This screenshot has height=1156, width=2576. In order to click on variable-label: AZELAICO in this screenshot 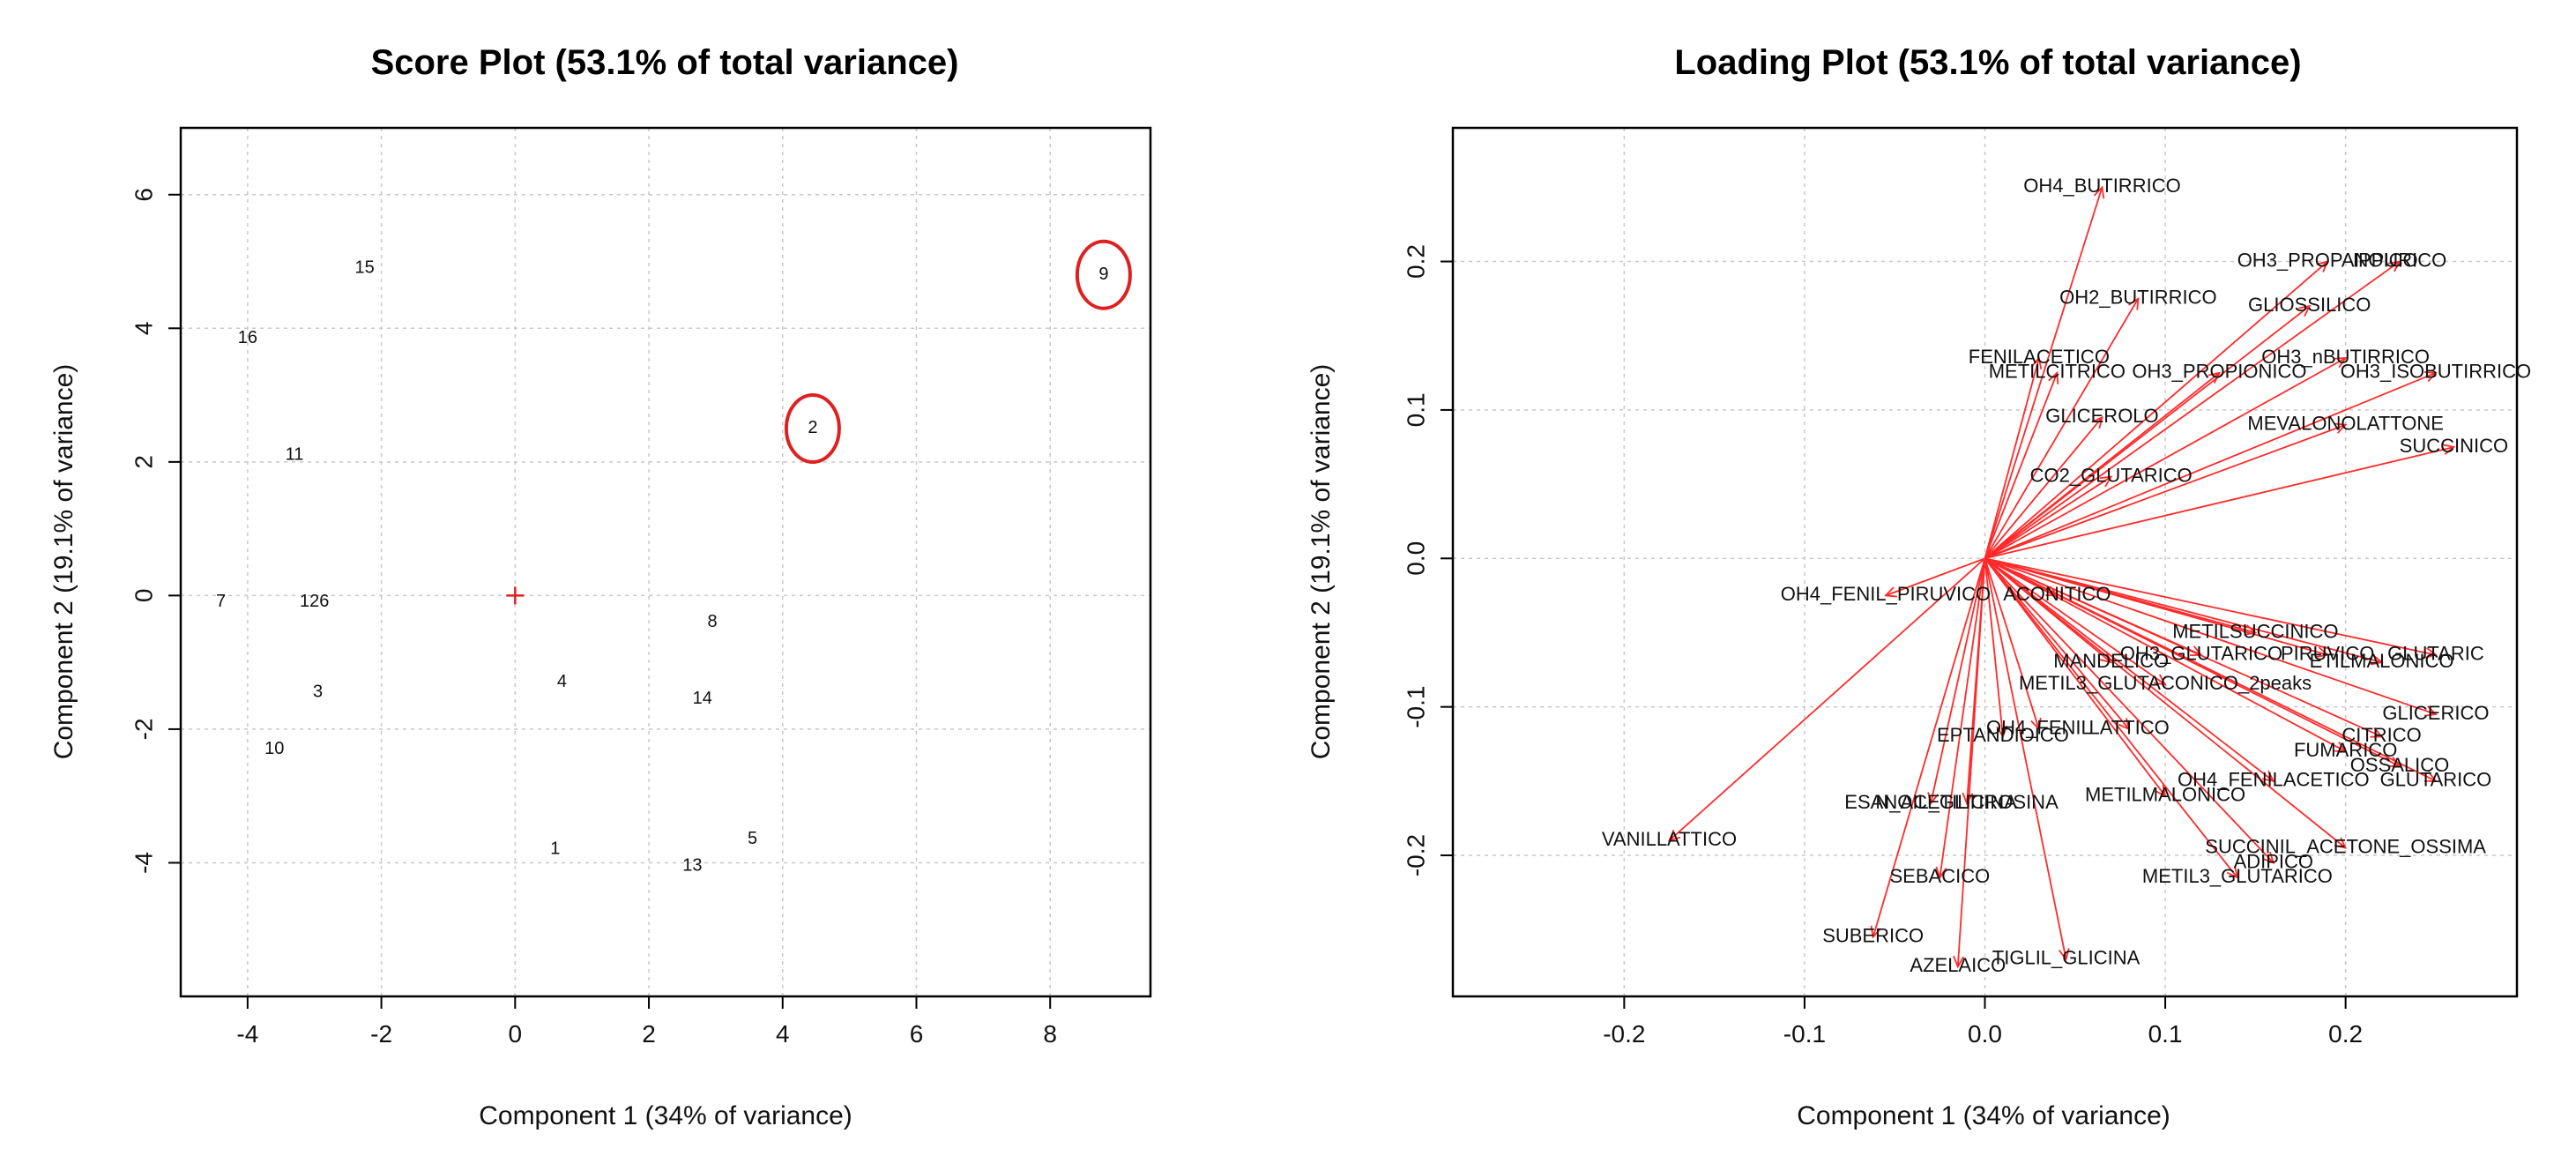, I will do `click(1958, 965)`.